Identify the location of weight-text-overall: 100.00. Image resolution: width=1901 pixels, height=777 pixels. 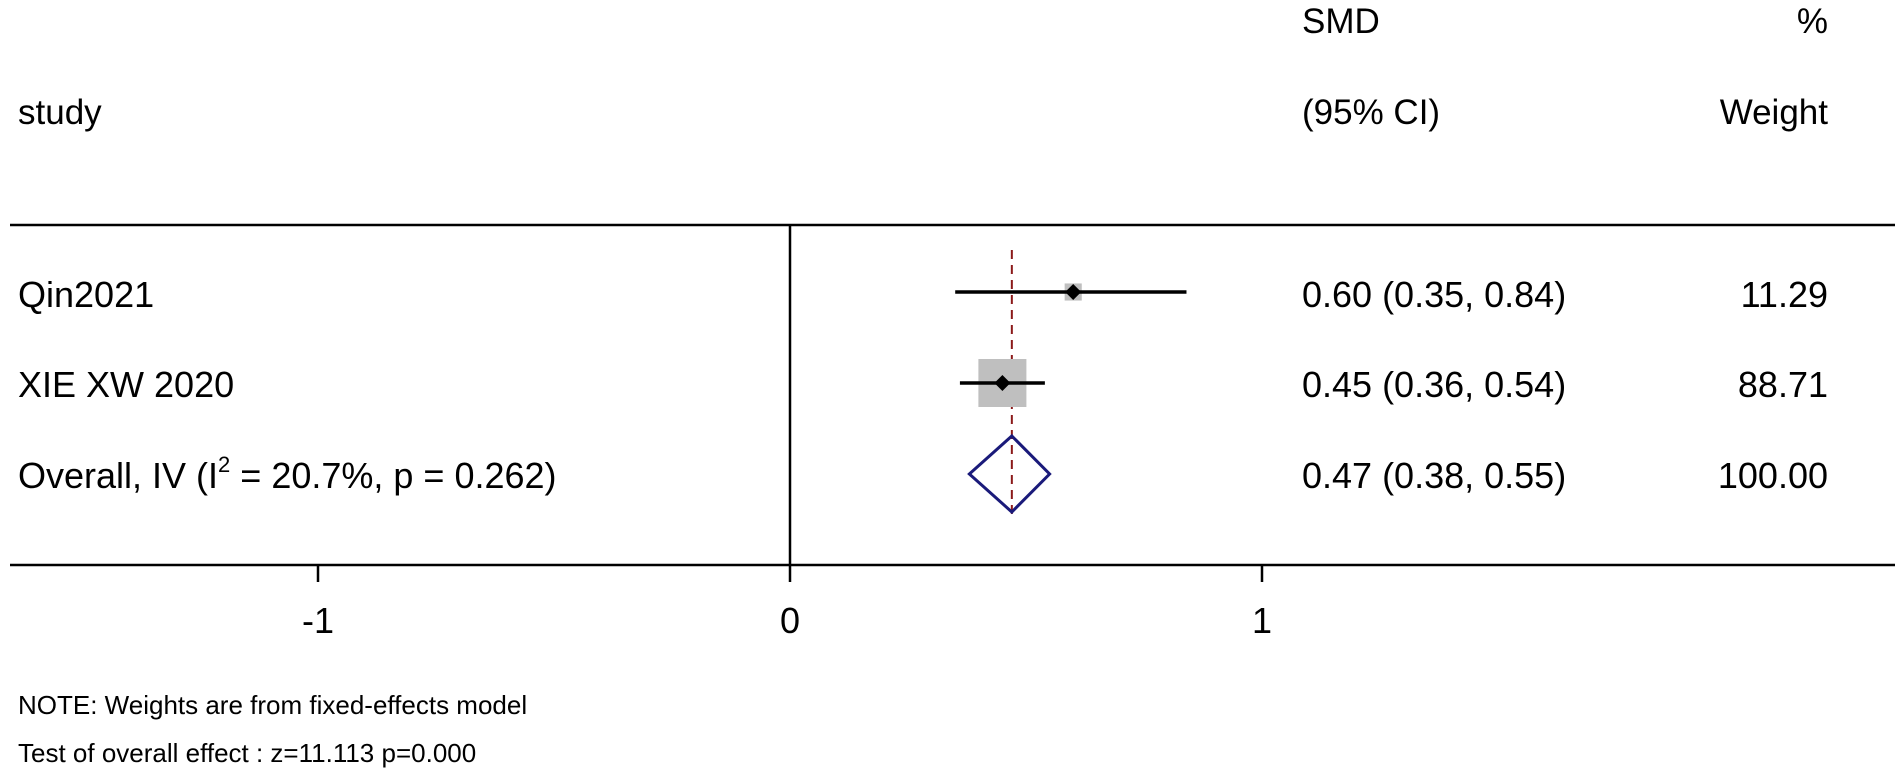
(1773, 475).